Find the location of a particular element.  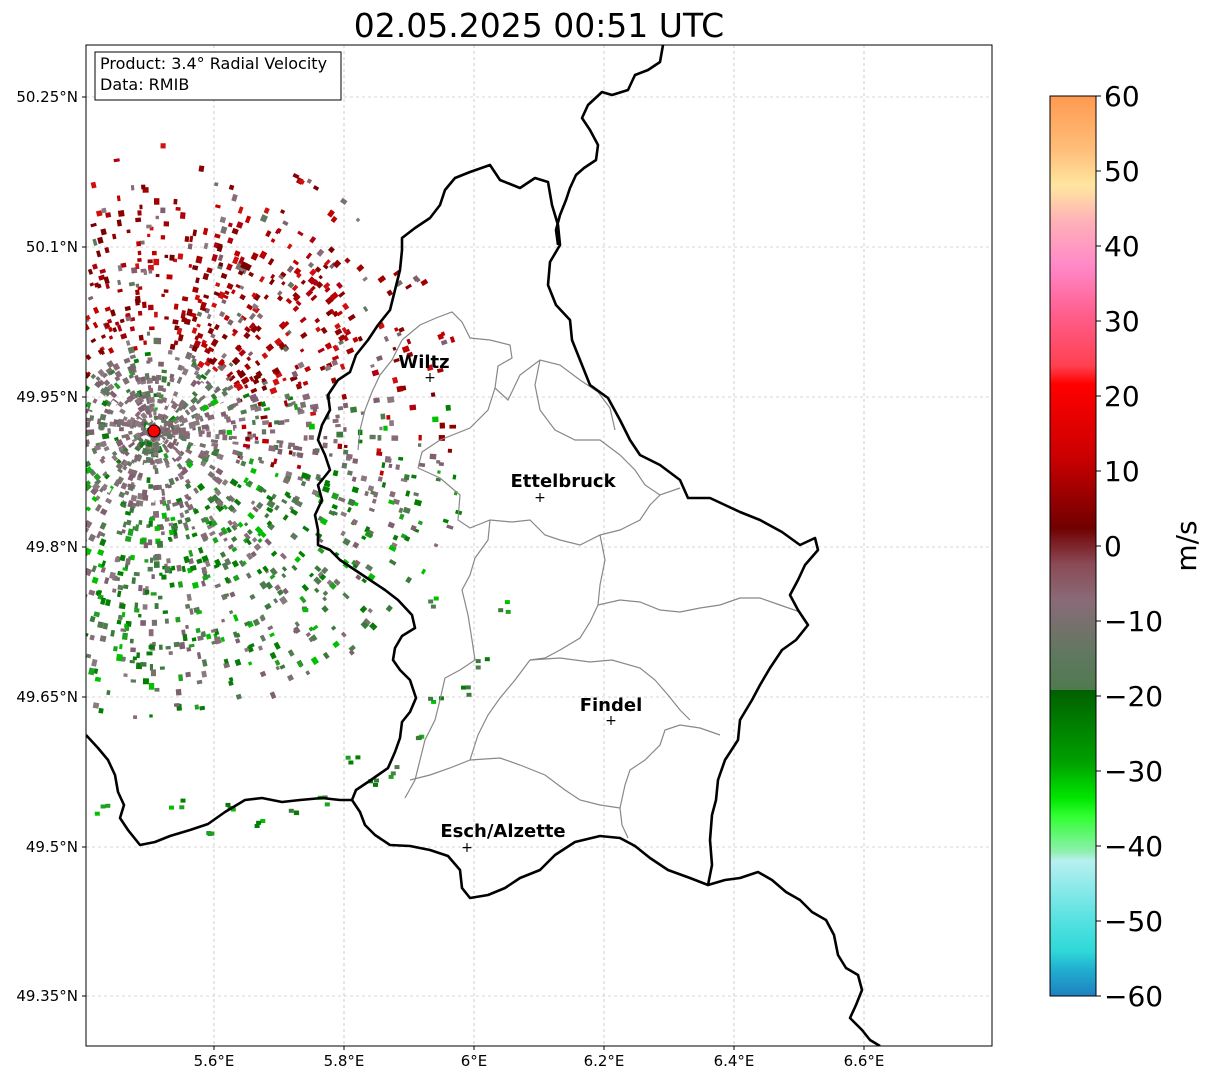

place-label: Wiltz is located at coordinates (423, 362).